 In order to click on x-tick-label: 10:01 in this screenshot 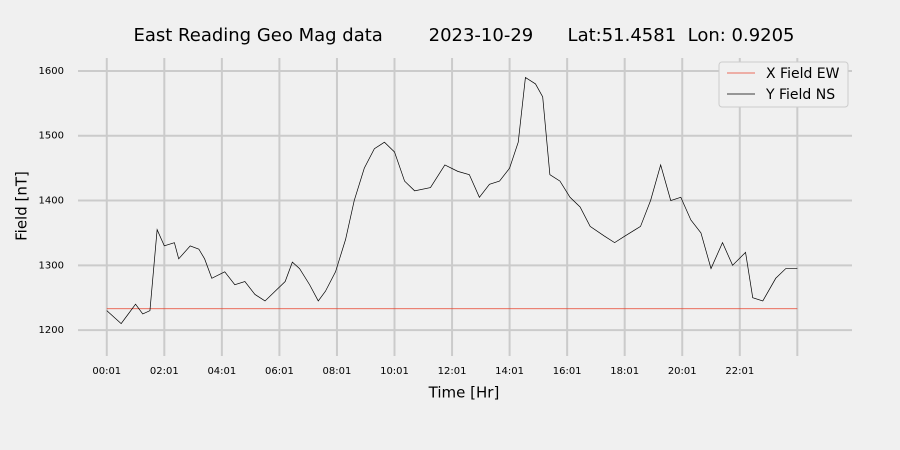, I will do `click(394, 371)`.